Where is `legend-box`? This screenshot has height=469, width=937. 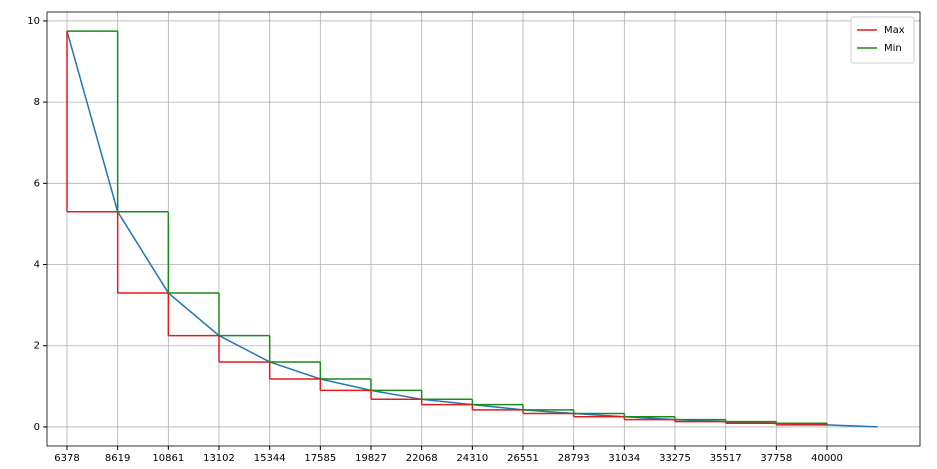
legend-box is located at coordinates (882, 40).